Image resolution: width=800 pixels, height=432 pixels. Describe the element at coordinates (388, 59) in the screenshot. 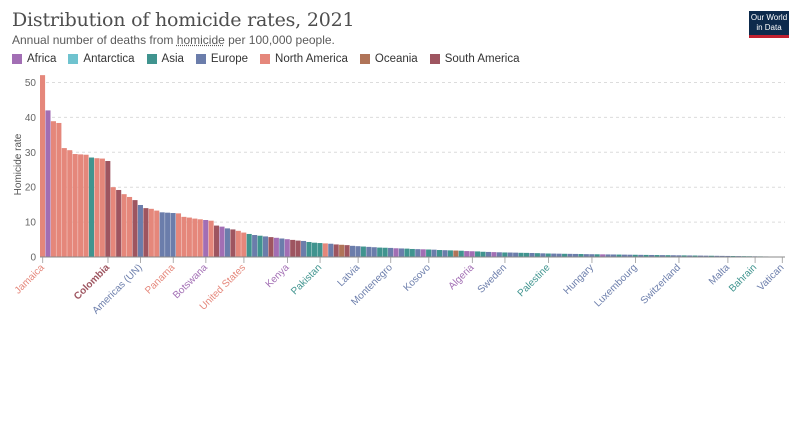

I see `legend-item-oceania: Oceania` at that location.